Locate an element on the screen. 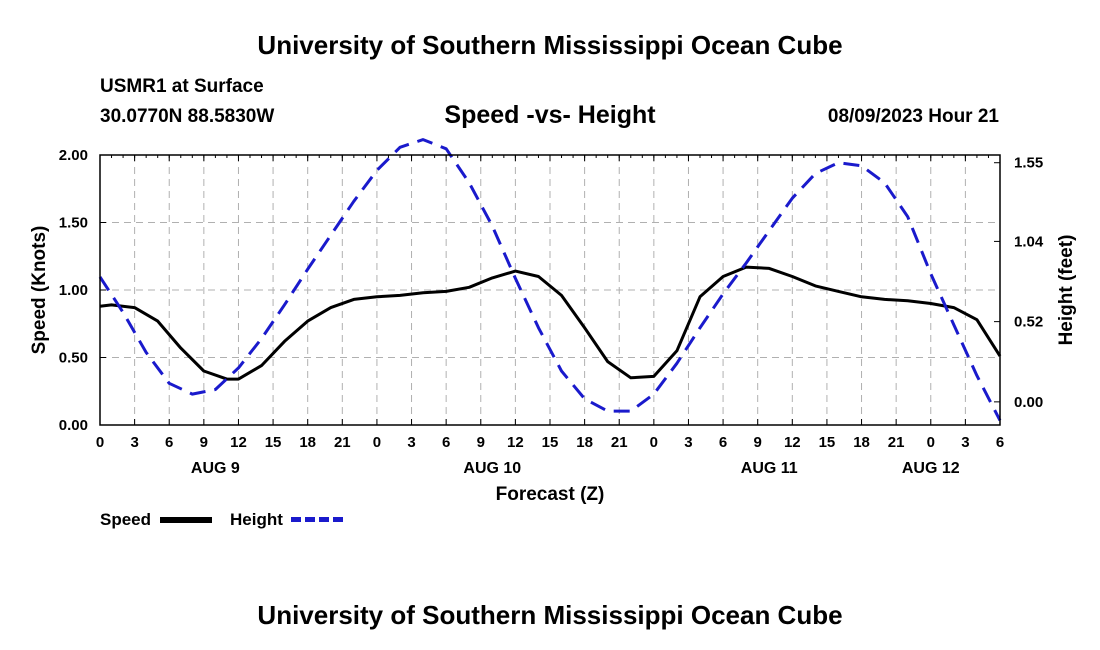 This screenshot has height=650, width=1100. y-axis-title: Speed (Knots) is located at coordinates (39, 290).